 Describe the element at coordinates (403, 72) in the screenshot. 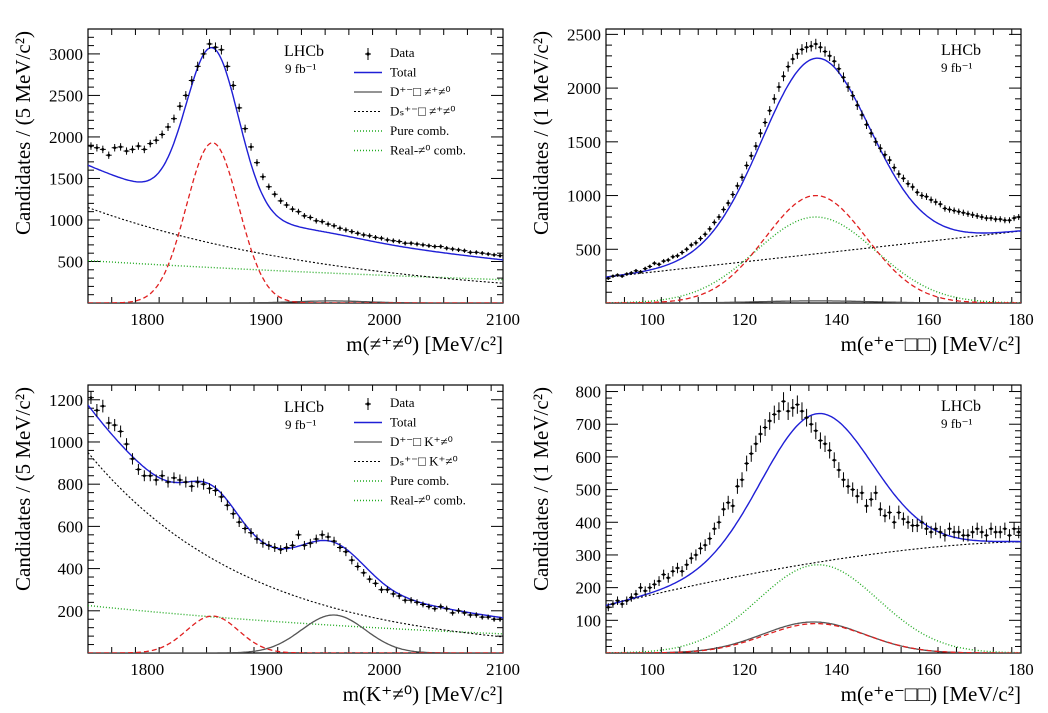

I see `legend-label: Total` at that location.